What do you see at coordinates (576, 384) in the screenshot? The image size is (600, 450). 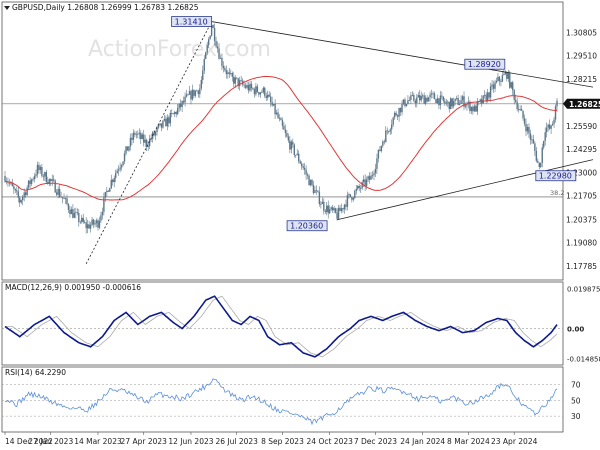 I see `rsi-y-tick: 70` at bounding box center [576, 384].